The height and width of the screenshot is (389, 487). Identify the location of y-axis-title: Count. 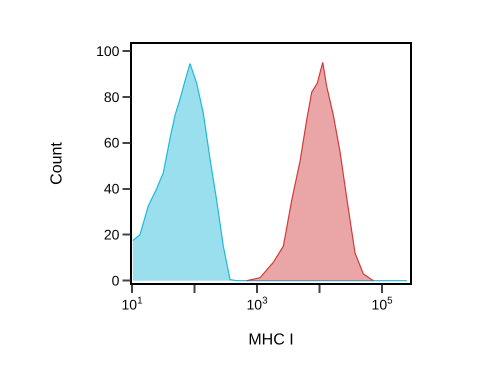
(57, 163).